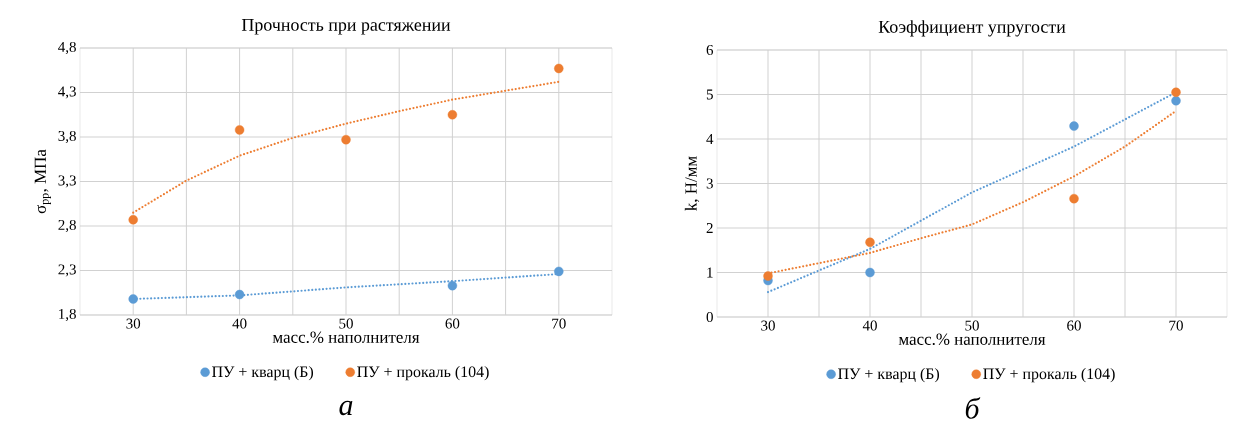 The height and width of the screenshot is (430, 1235). Describe the element at coordinates (709, 317) in the screenshot. I see `y-tick-label: 0` at that location.